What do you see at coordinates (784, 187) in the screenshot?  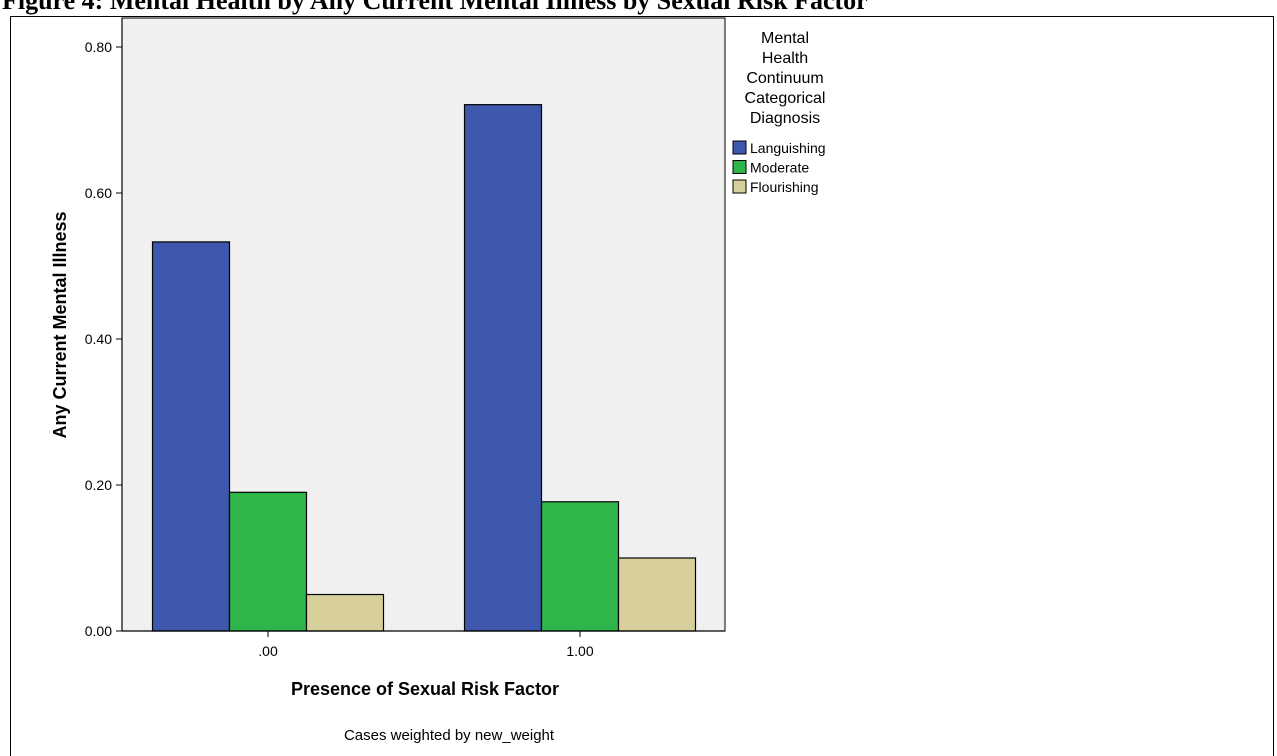 I see `legend-label-flourishing: Flourishing` at bounding box center [784, 187].